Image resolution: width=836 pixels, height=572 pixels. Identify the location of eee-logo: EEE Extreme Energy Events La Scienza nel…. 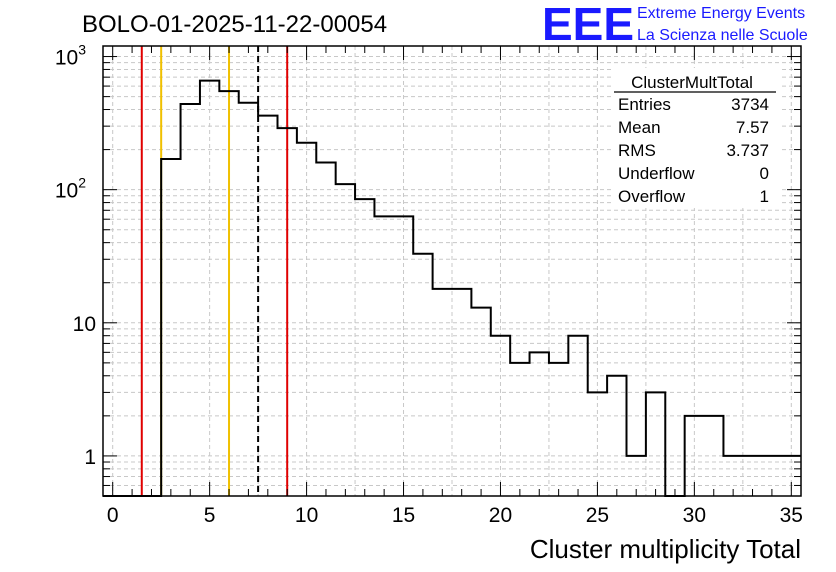
(675, 25).